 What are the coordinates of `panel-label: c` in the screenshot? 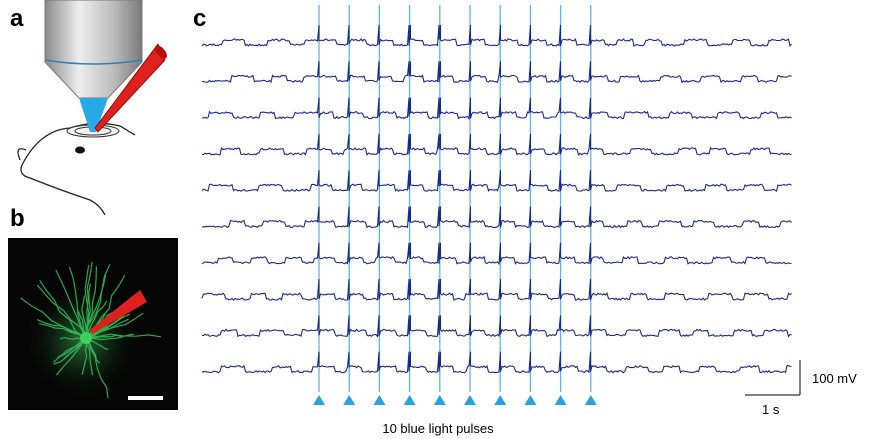 It's located at (199, 18).